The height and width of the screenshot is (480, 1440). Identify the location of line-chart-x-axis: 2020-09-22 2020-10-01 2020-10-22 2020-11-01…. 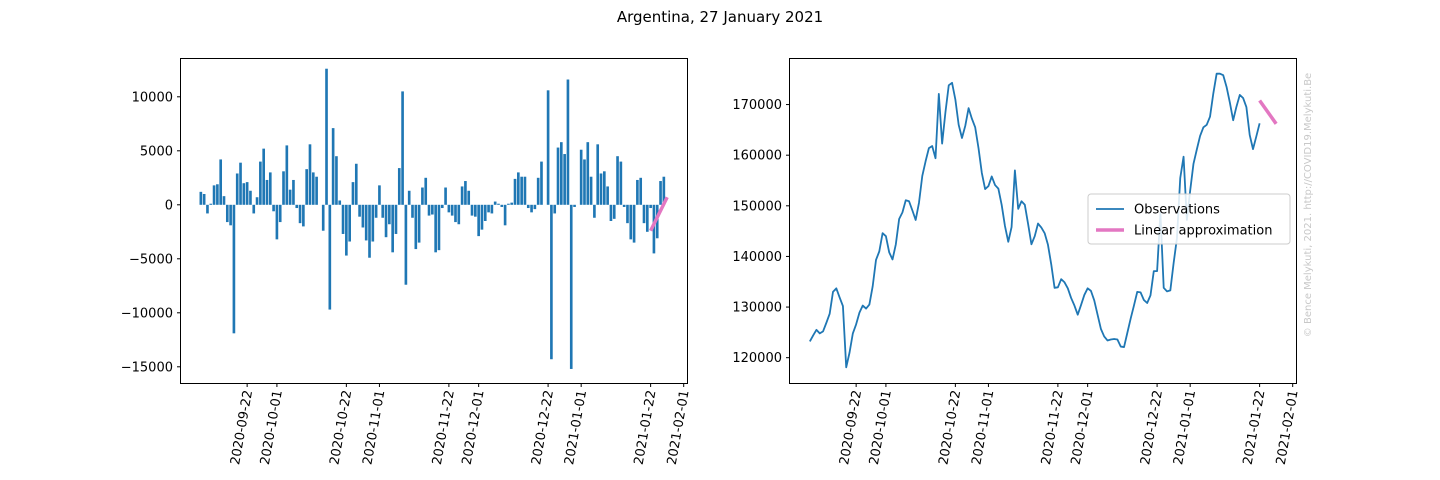
(1069, 424).